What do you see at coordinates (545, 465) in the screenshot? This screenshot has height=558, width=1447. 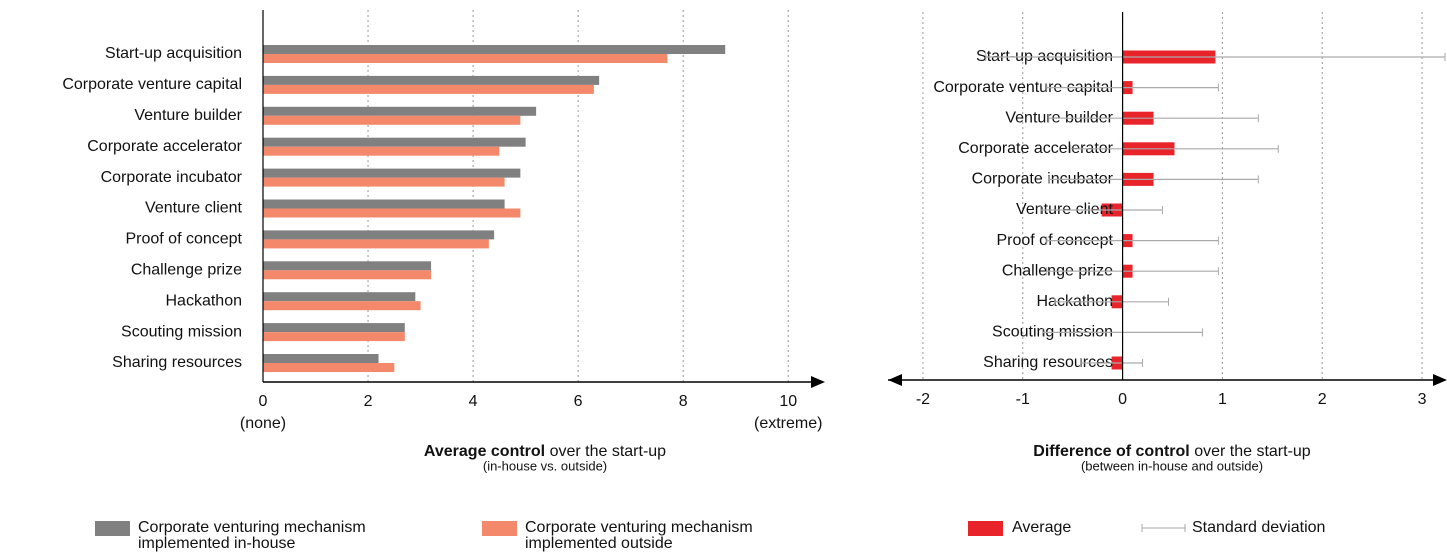 I see `x-axis-subtitle: (in-house vs. outside)` at bounding box center [545, 465].